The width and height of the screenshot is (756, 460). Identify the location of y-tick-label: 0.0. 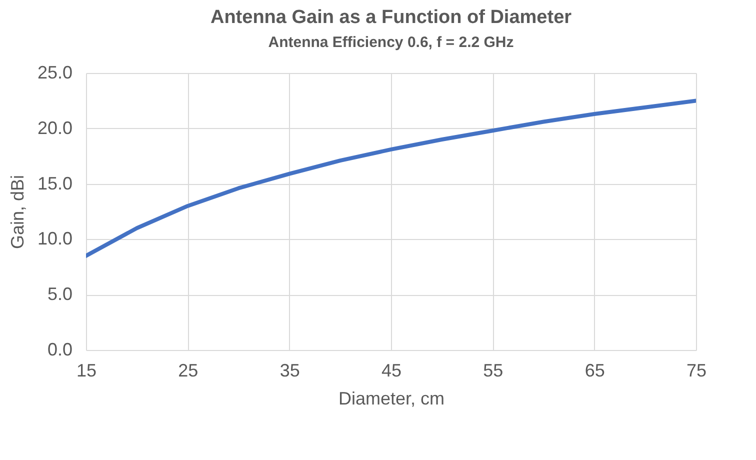
(59, 350).